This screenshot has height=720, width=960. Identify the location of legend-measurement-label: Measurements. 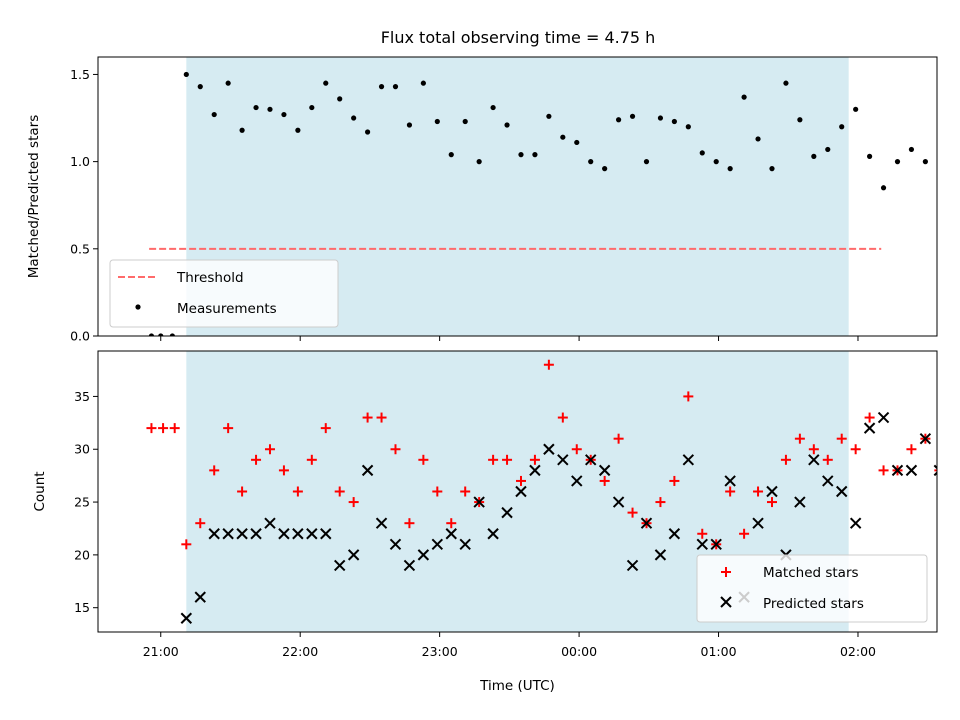
(227, 309).